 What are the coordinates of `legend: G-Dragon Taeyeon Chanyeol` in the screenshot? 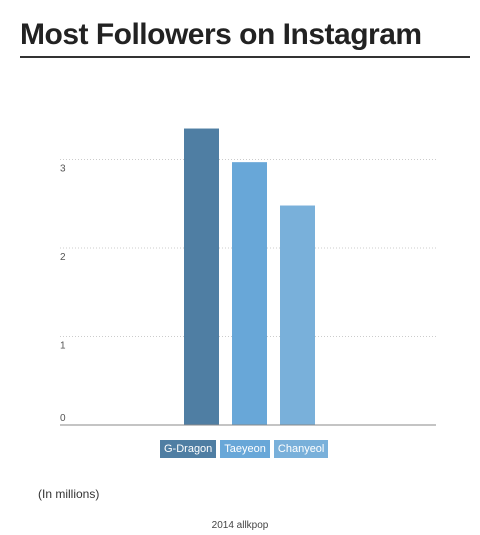 It's located at (244, 449).